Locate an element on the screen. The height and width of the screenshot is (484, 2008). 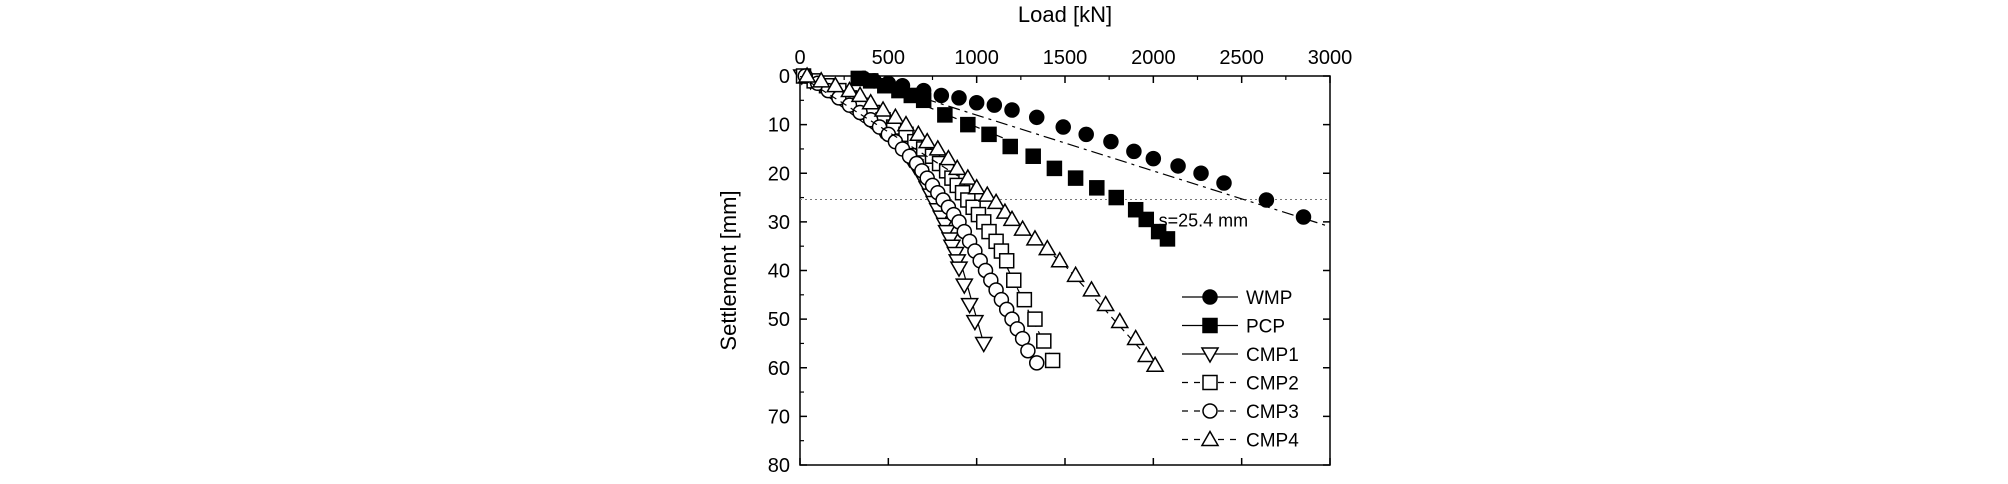
y-tick-label: 50 is located at coordinates (779, 320).